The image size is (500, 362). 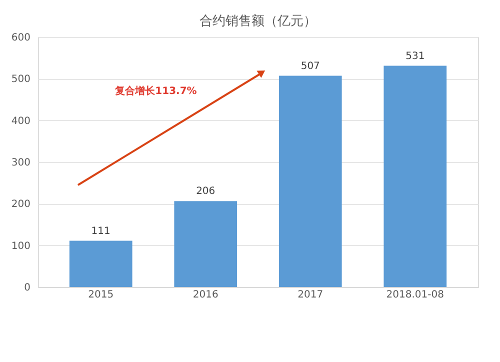 I want to click on y-tick-label: 200, so click(x=20, y=204).